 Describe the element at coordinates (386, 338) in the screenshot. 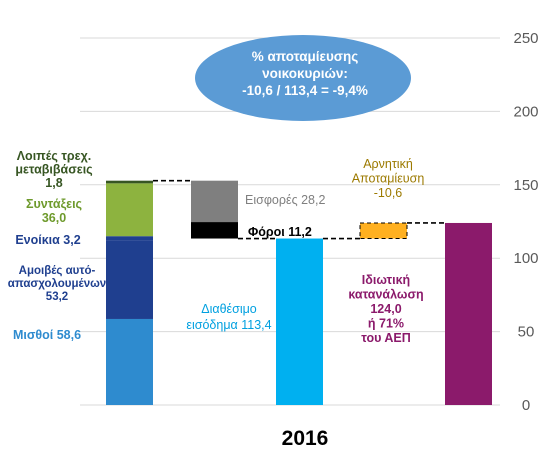

I see `label-line: του ΑΕΠ` at that location.